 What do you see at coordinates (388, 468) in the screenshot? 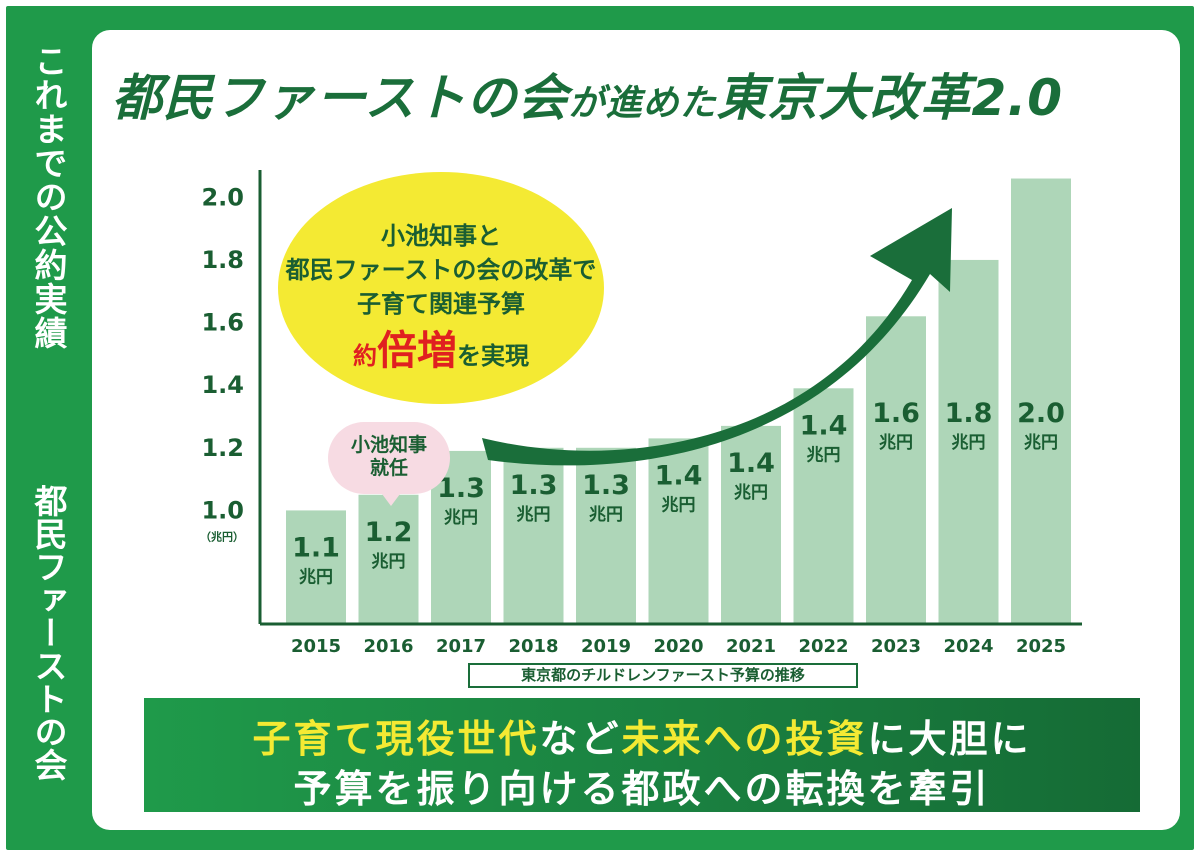
I see `bubble-line2: 就任` at bounding box center [388, 468].